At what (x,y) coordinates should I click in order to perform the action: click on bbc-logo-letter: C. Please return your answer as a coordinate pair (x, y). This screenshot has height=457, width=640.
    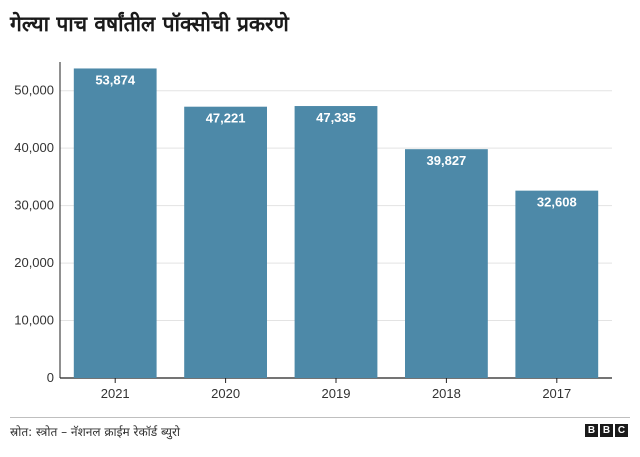
    Looking at the image, I should click on (621, 430).